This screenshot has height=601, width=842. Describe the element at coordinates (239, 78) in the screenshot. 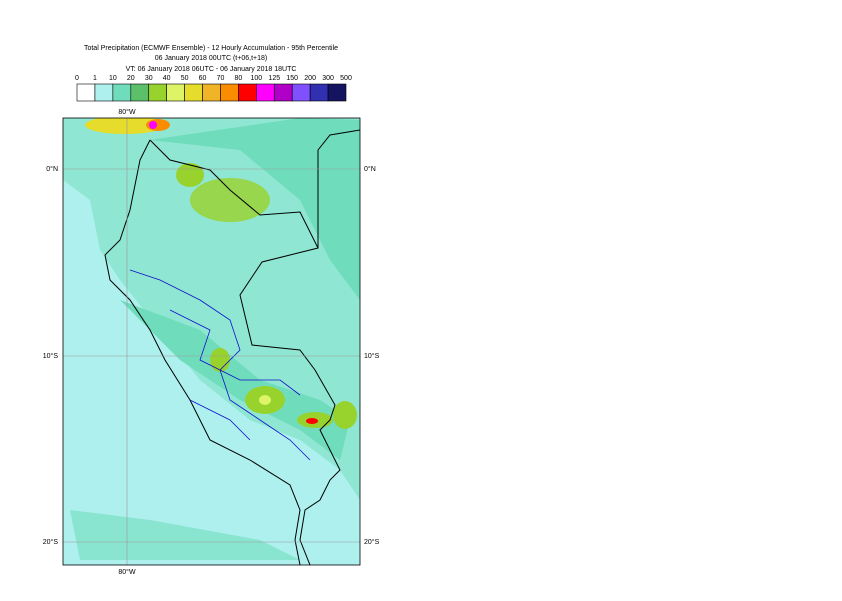

I see `legend-label: 80` at that location.